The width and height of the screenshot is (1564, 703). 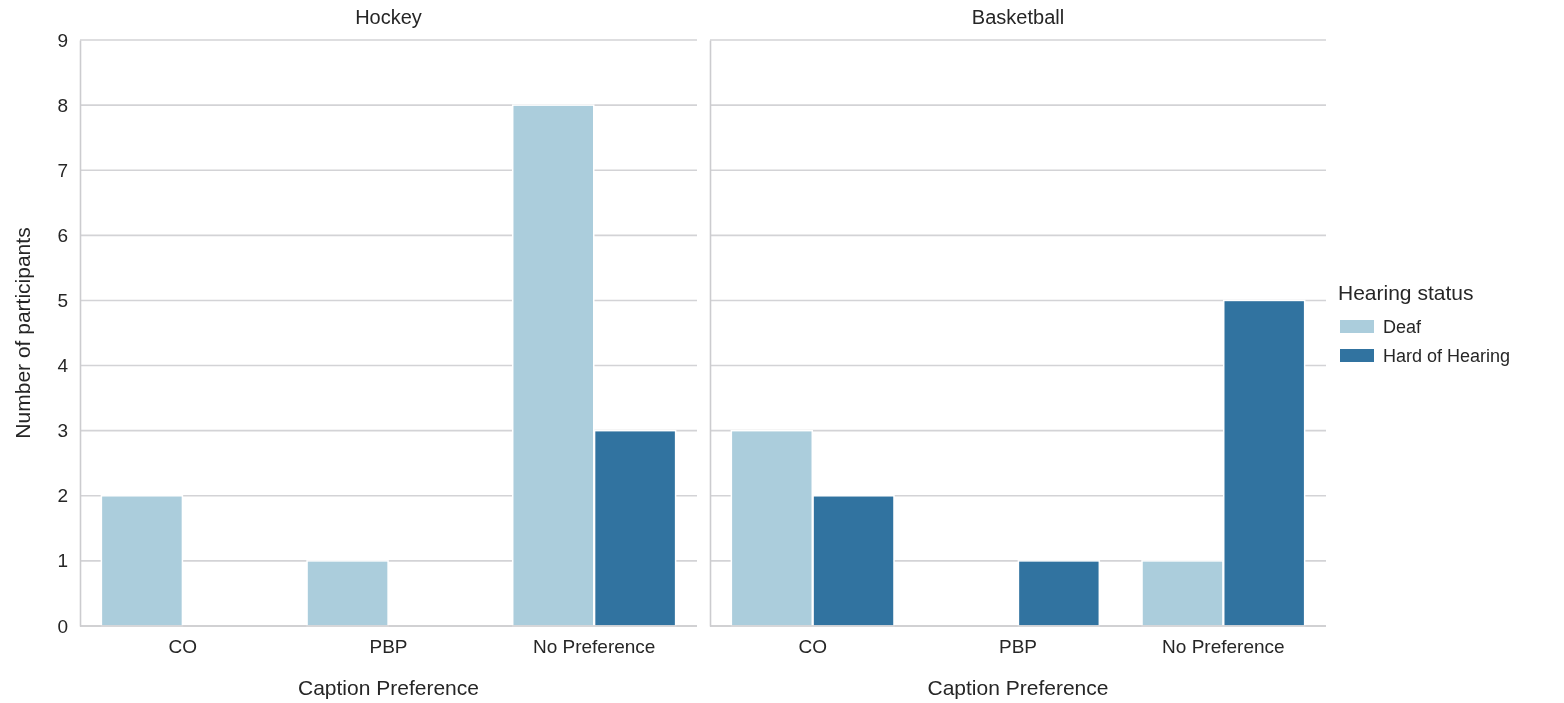 I want to click on y-tick-label: 8, so click(x=62, y=105).